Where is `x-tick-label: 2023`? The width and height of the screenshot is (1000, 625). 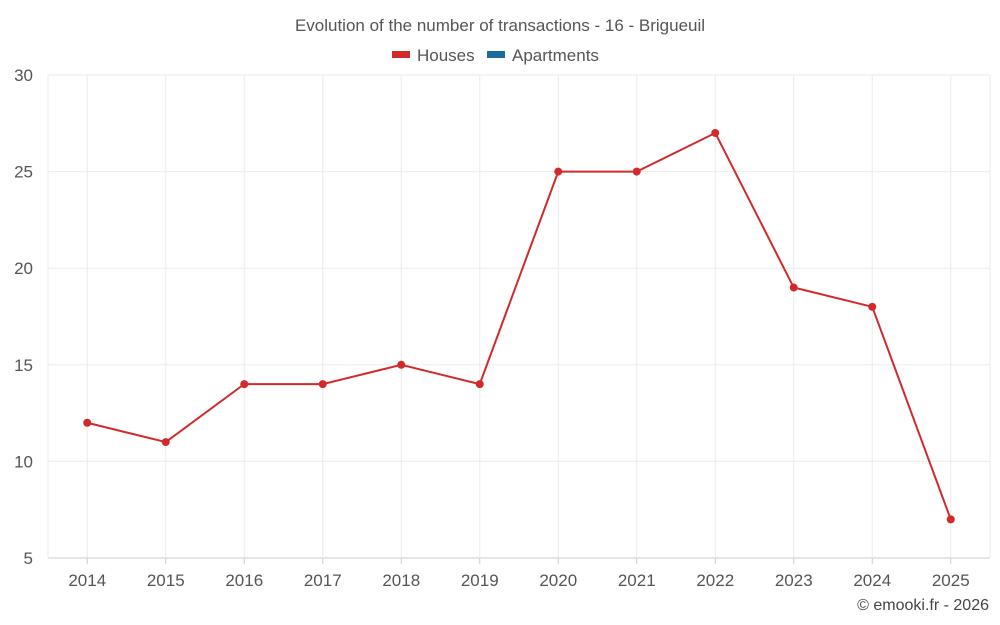
x-tick-label: 2023 is located at coordinates (794, 580).